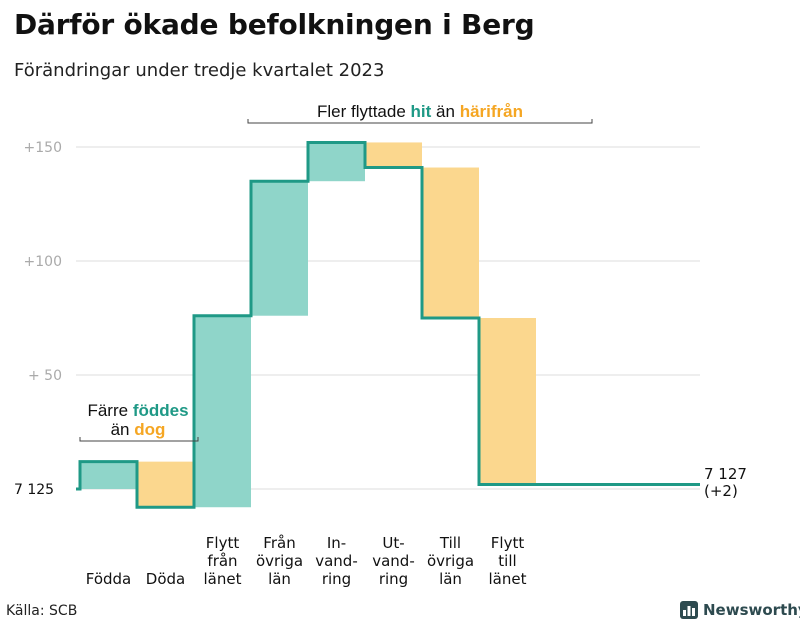  Describe the element at coordinates (725, 474) in the screenshot. I see `end-value: 7 127` at that location.